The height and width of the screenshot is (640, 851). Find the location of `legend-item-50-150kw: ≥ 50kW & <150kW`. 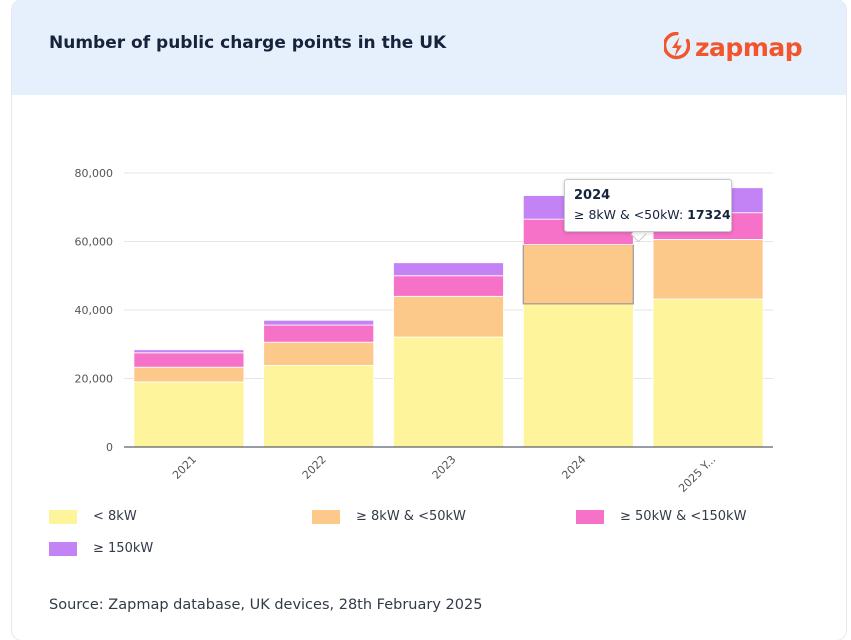

legend-item-50-150kw: ≥ 50kW & <150kW is located at coordinates (661, 516).